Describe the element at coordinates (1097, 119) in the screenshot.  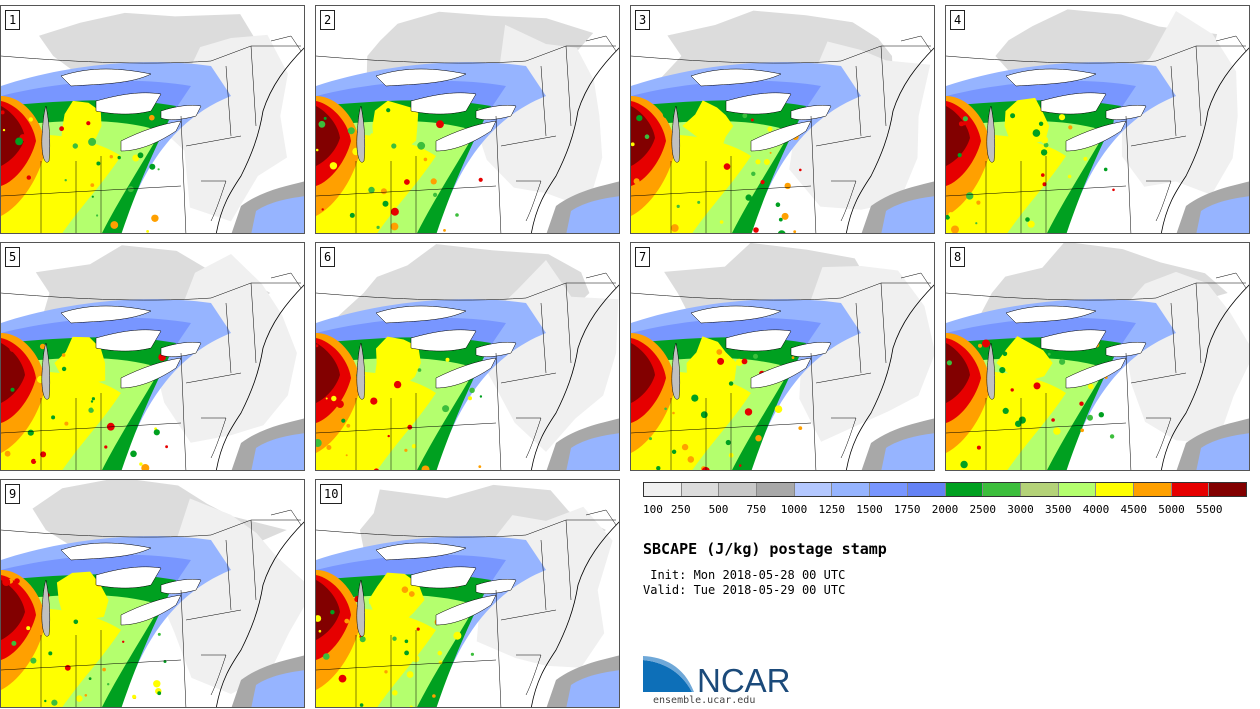
I see `ensemble-member-map: 4` at that location.